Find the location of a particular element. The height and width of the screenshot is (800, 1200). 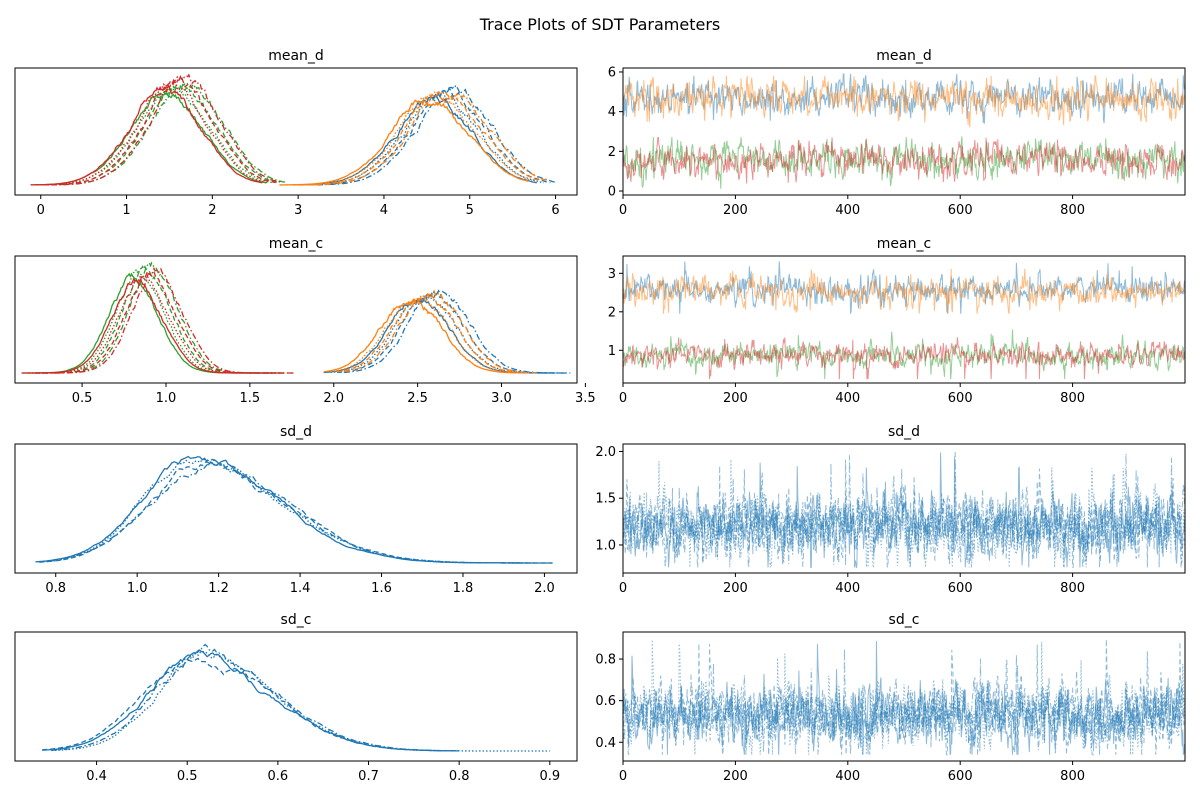

x-tick-label: 0.6 is located at coordinates (278, 776).